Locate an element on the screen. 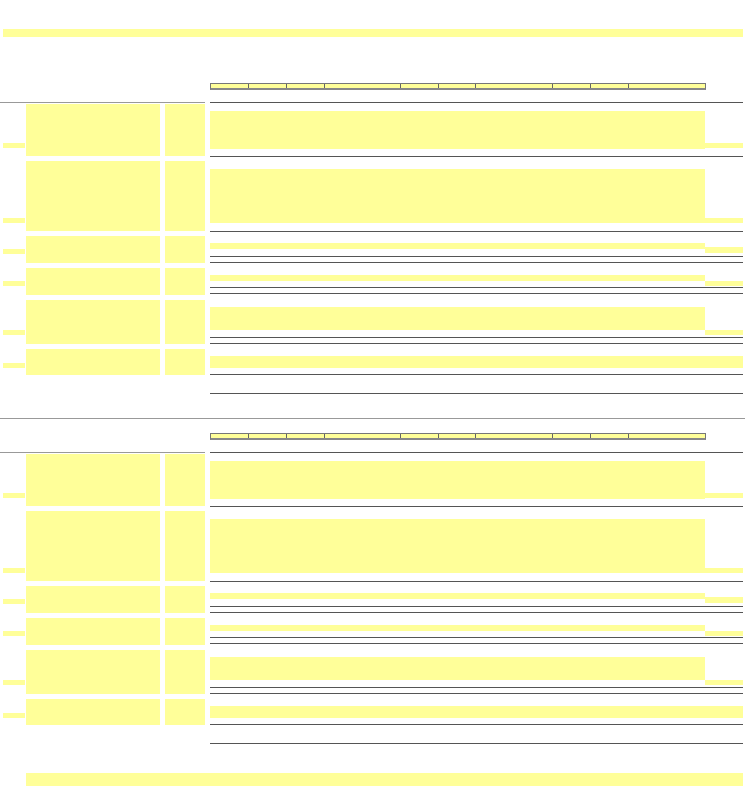 This screenshot has height=794, width=745. section-divider-left is located at coordinates (102, 452).